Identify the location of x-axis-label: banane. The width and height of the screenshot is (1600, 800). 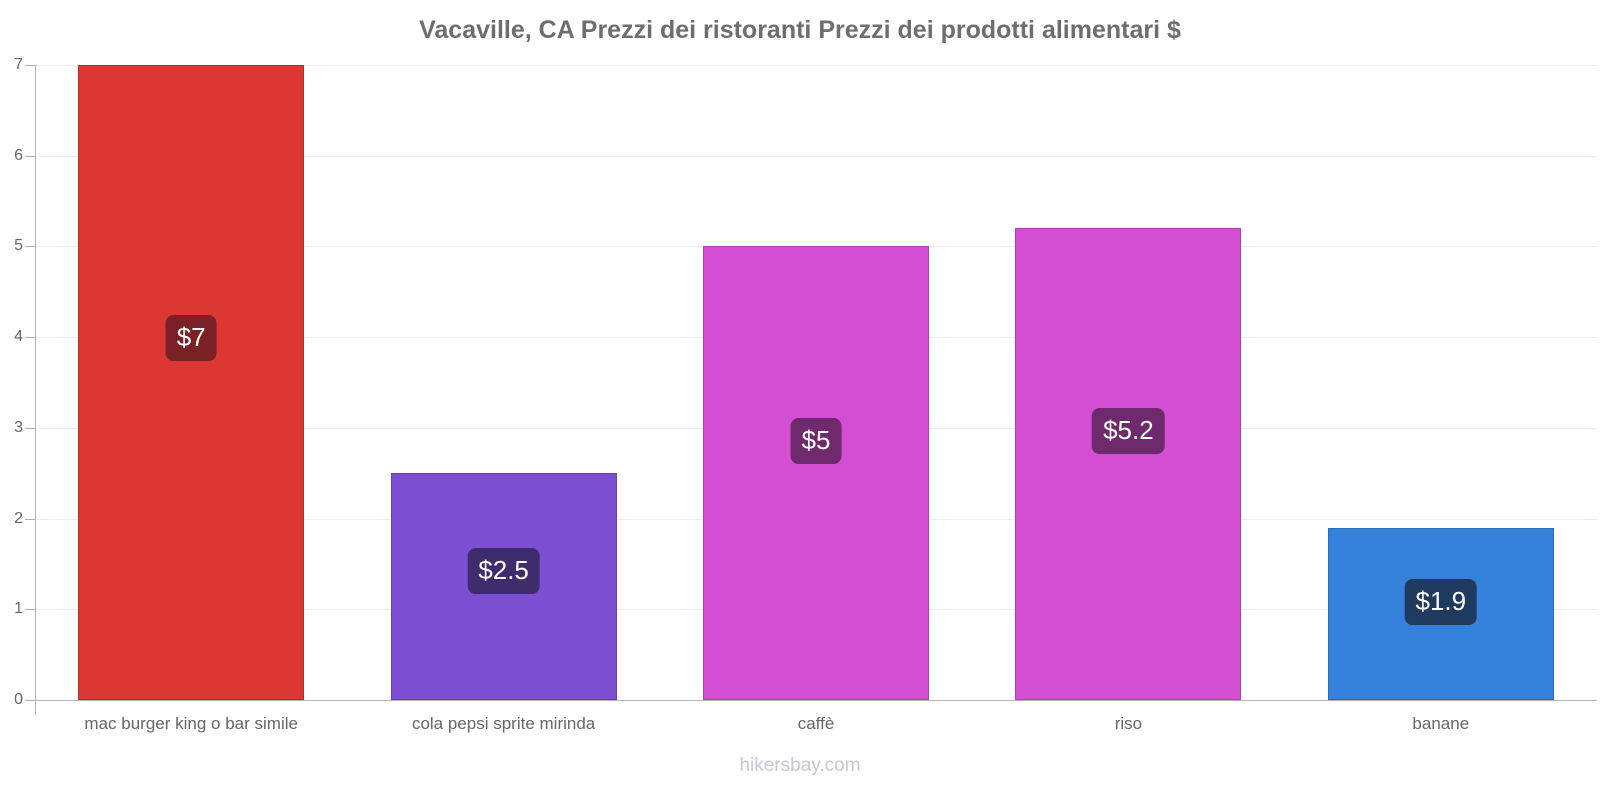
(1441, 723).